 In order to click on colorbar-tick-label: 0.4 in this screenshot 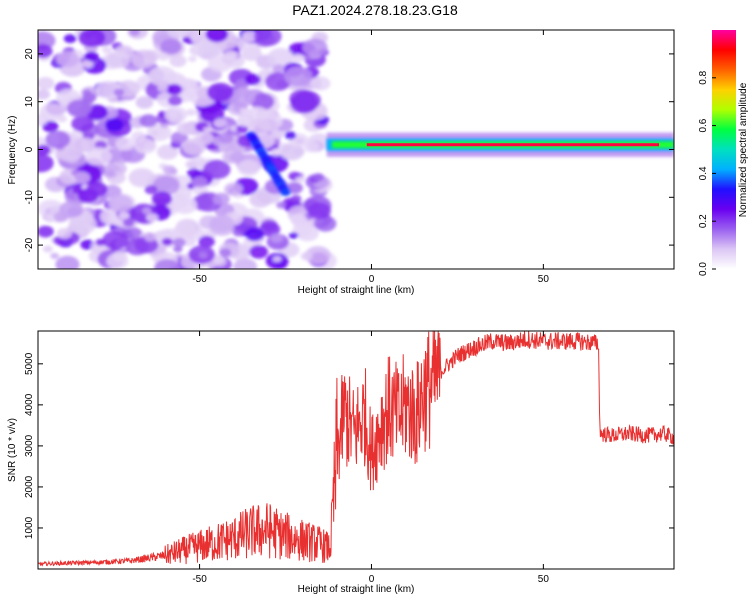, I will do `click(703, 173)`.